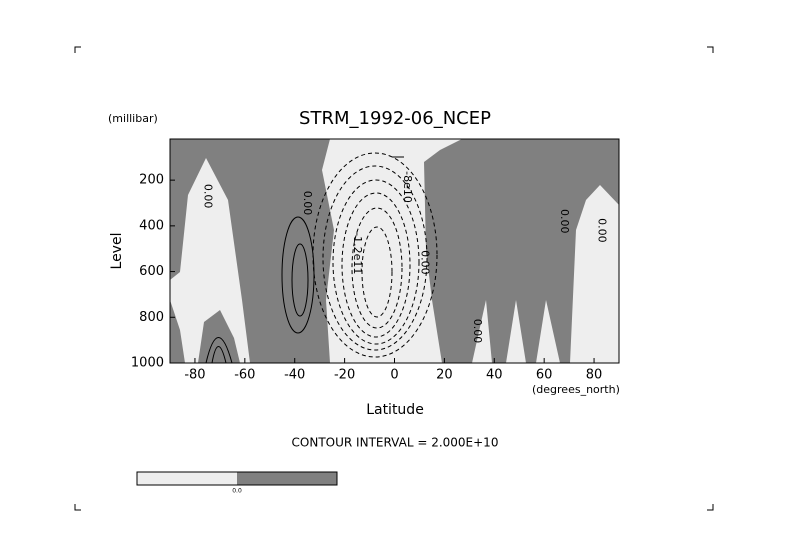 This screenshot has width=789, height=558. Describe the element at coordinates (395, 443) in the screenshot. I see `subtitle: CONTOUR INTERVAL = 2.000E+10` at that location.